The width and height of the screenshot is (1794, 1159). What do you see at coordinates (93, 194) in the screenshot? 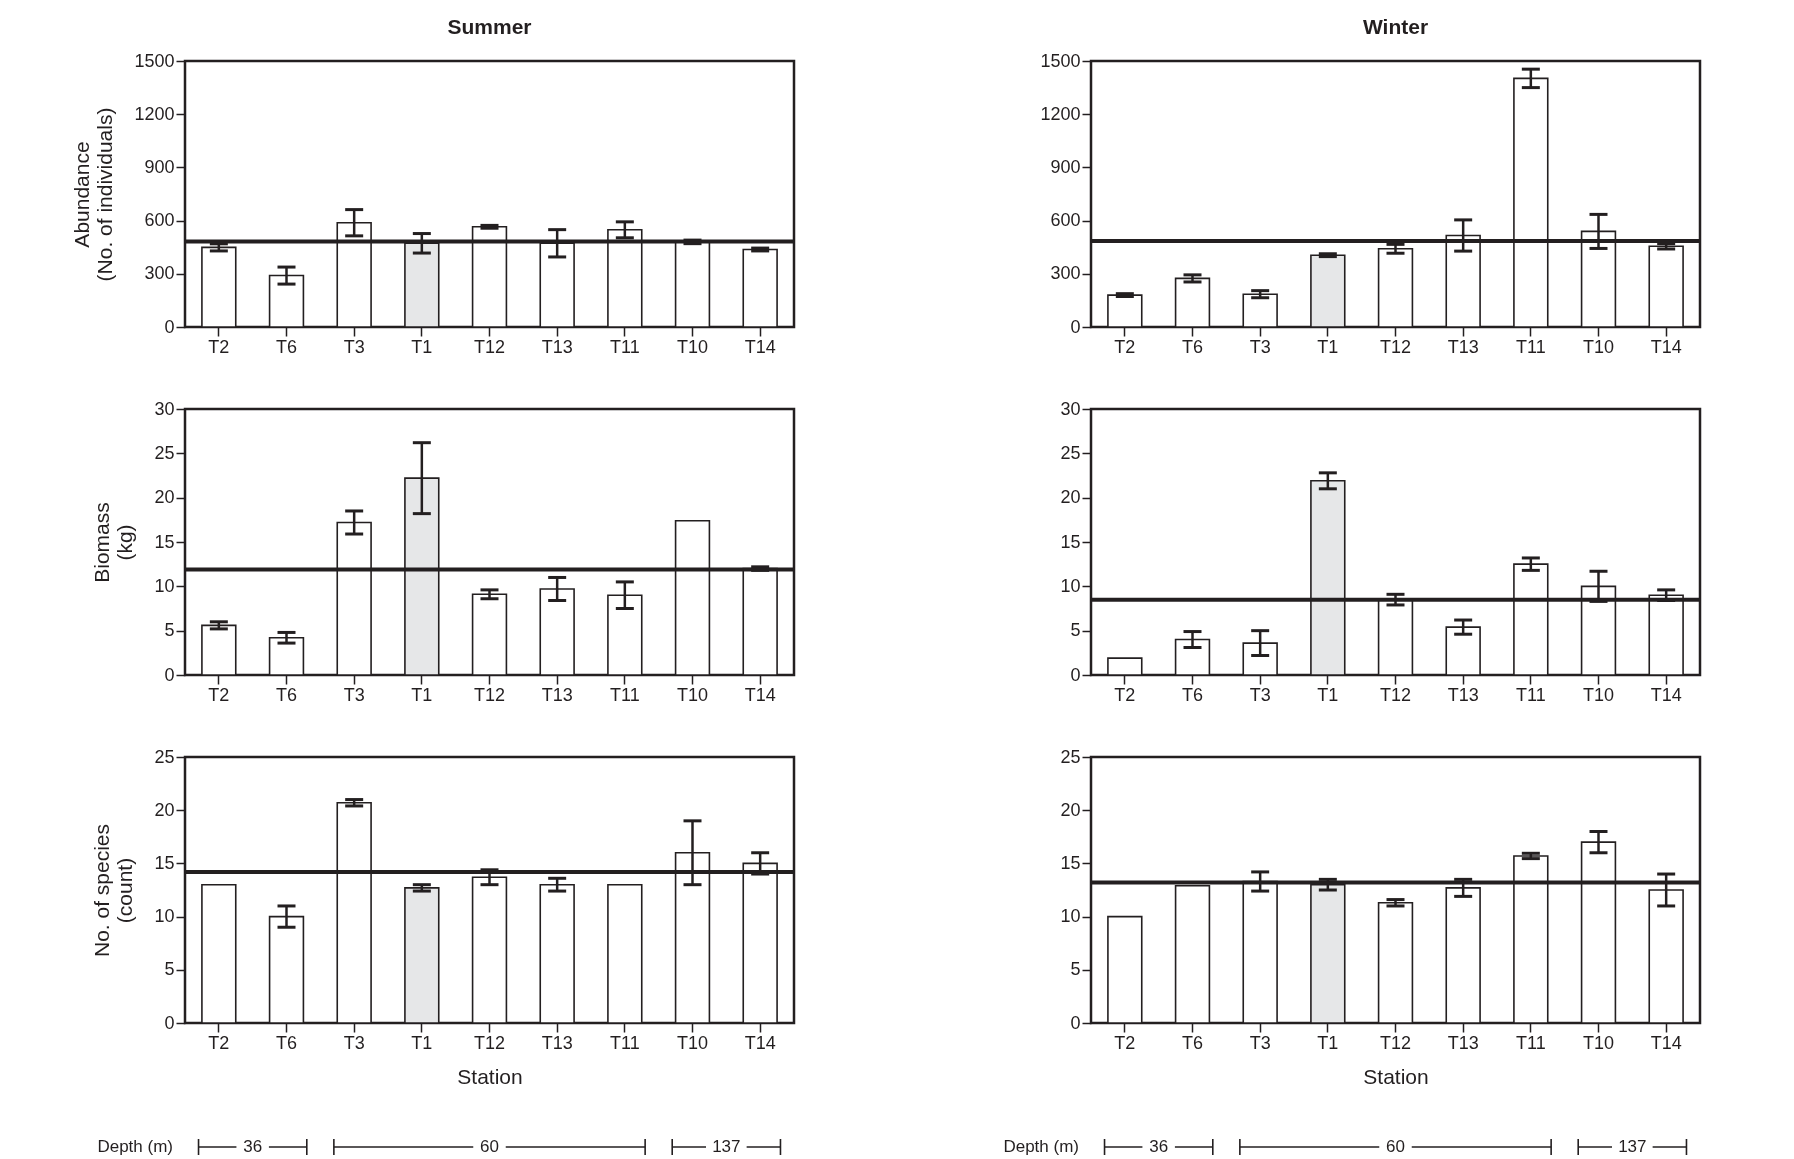
I see `y-axis-title: Abundance (No. of individuals)` at bounding box center [93, 194].